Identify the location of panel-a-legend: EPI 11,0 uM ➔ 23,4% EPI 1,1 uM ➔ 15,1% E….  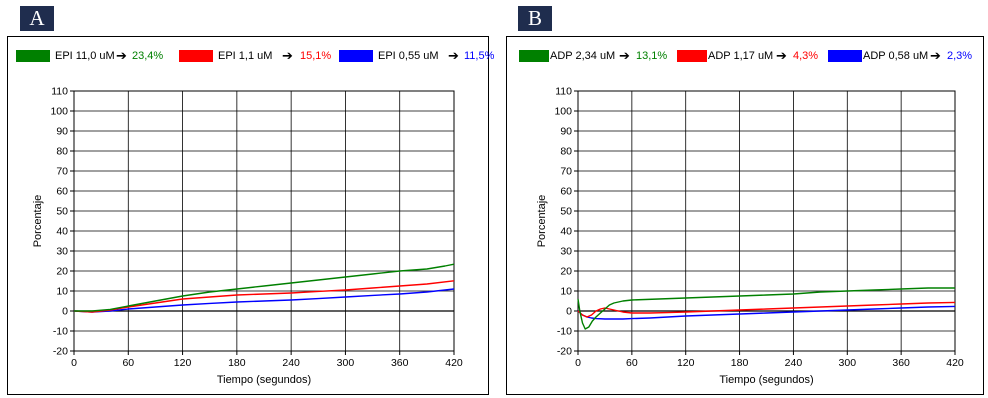
(255, 57).